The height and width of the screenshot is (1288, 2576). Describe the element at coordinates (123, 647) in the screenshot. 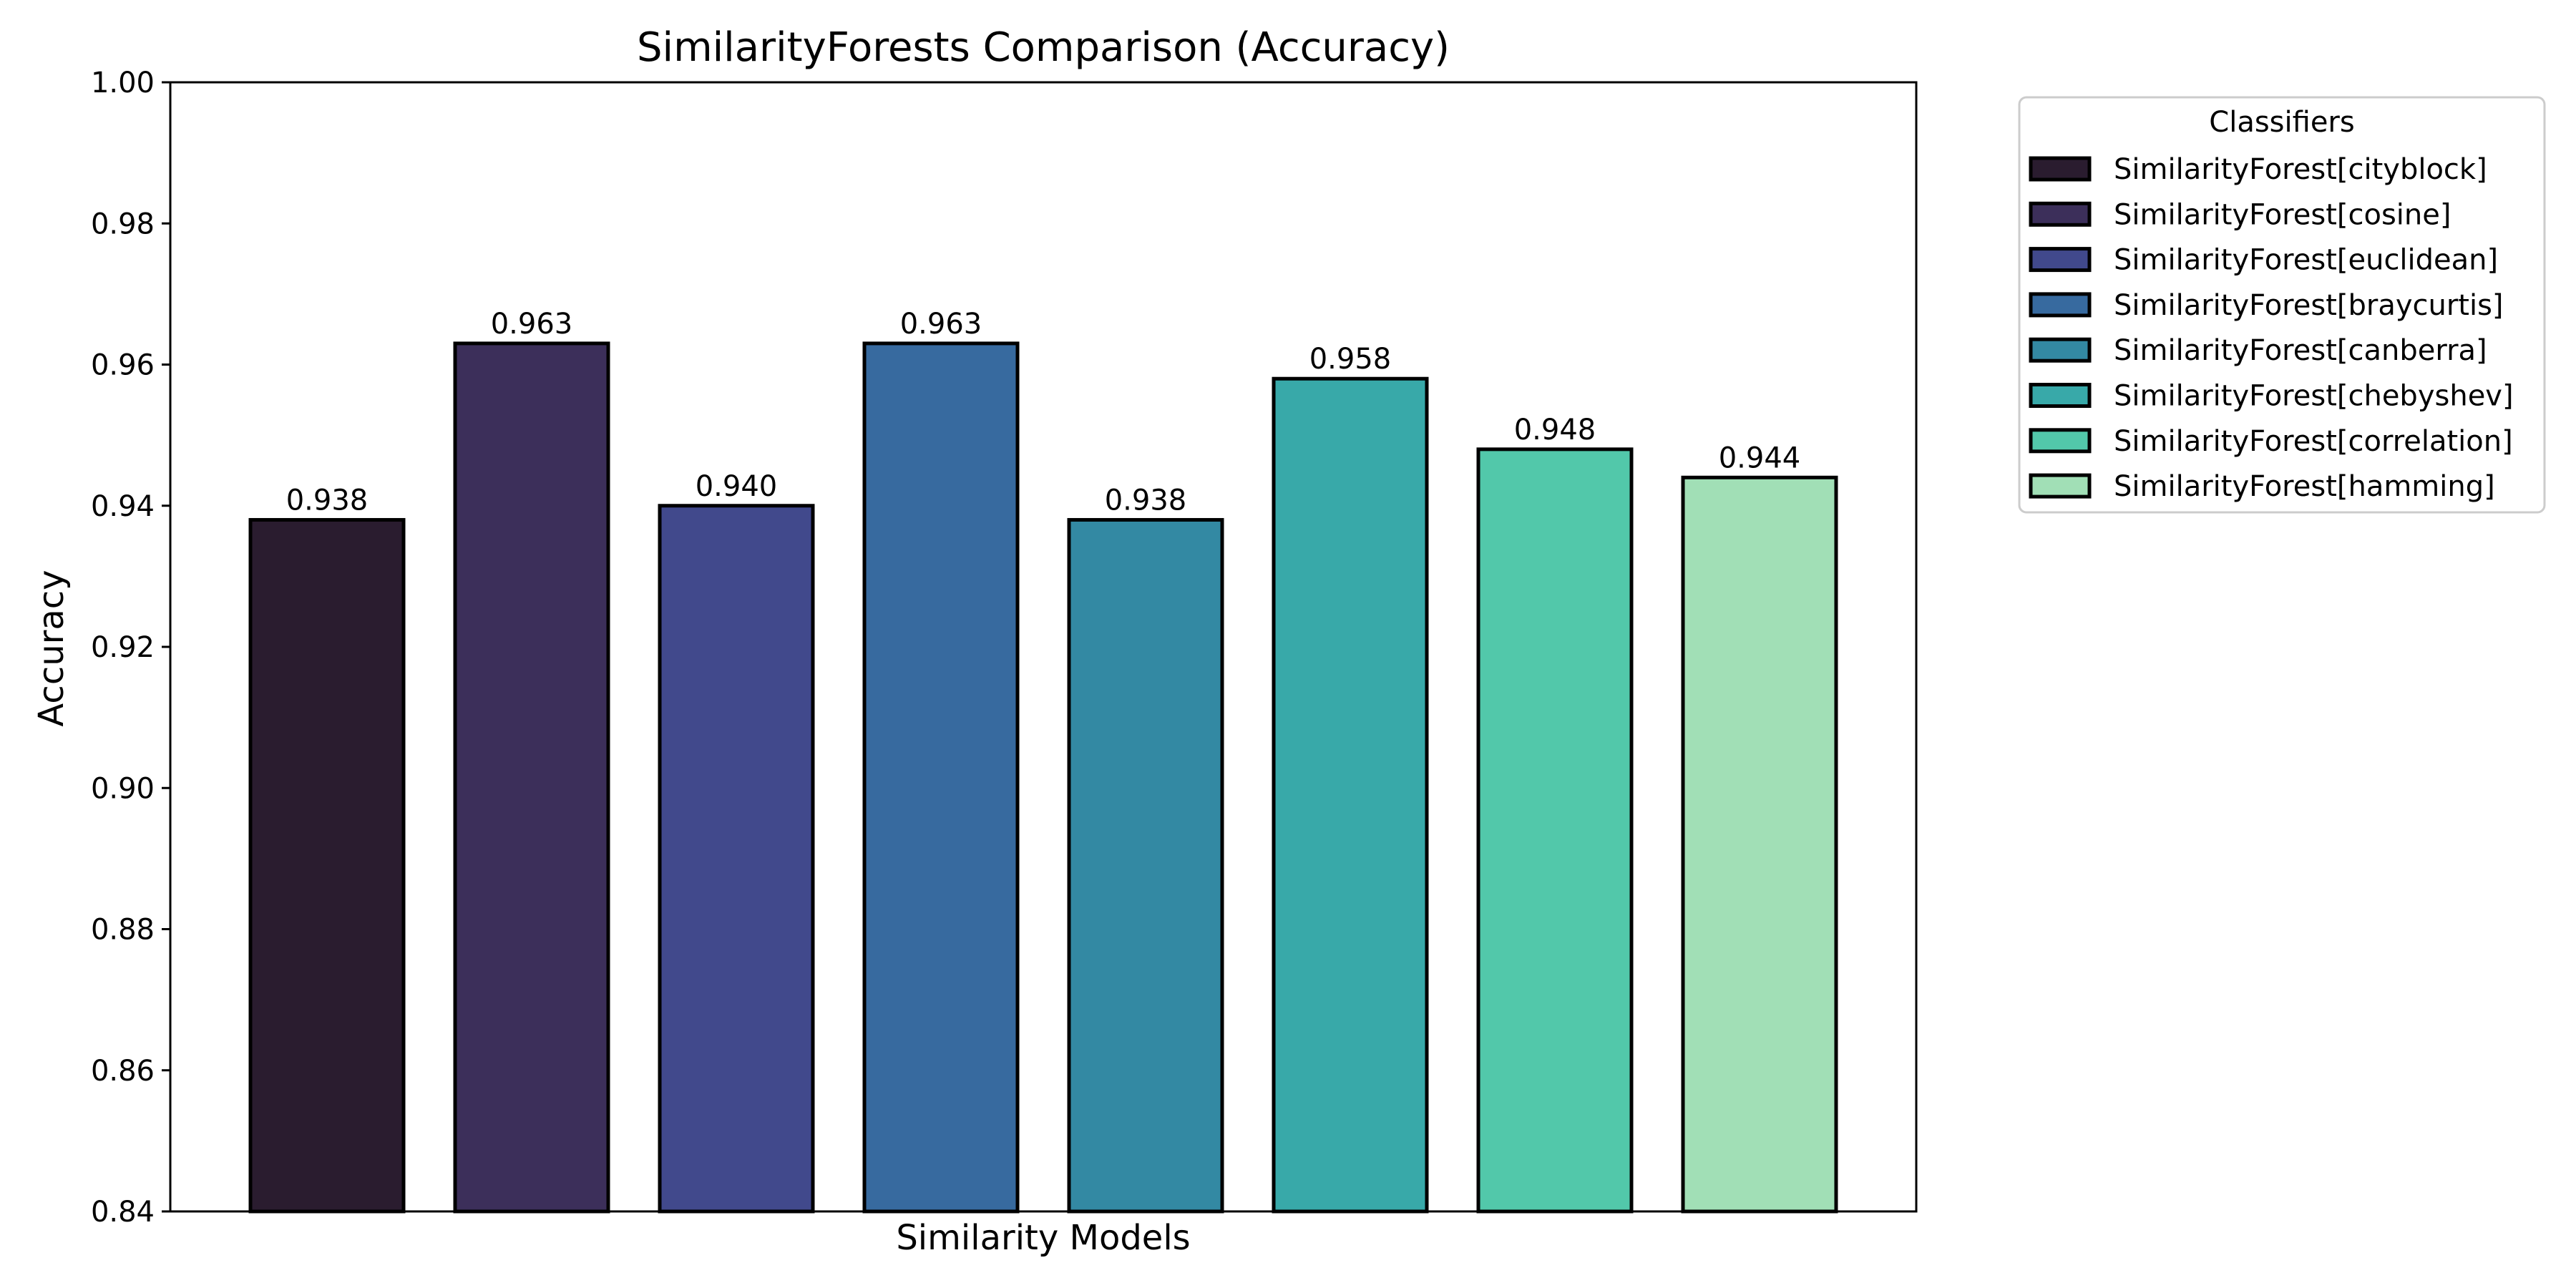

I see `y-tick-label: 0.92` at that location.